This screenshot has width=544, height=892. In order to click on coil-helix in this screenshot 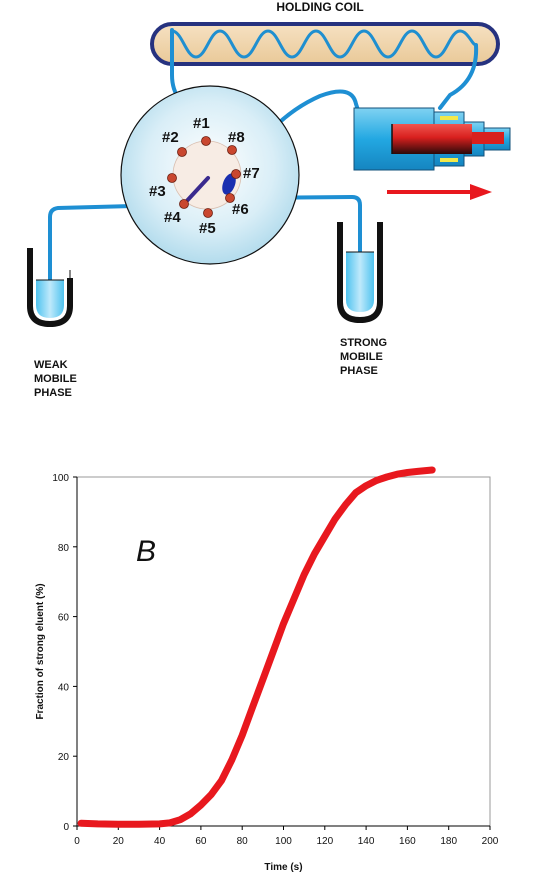, I will do `click(324, 44)`.